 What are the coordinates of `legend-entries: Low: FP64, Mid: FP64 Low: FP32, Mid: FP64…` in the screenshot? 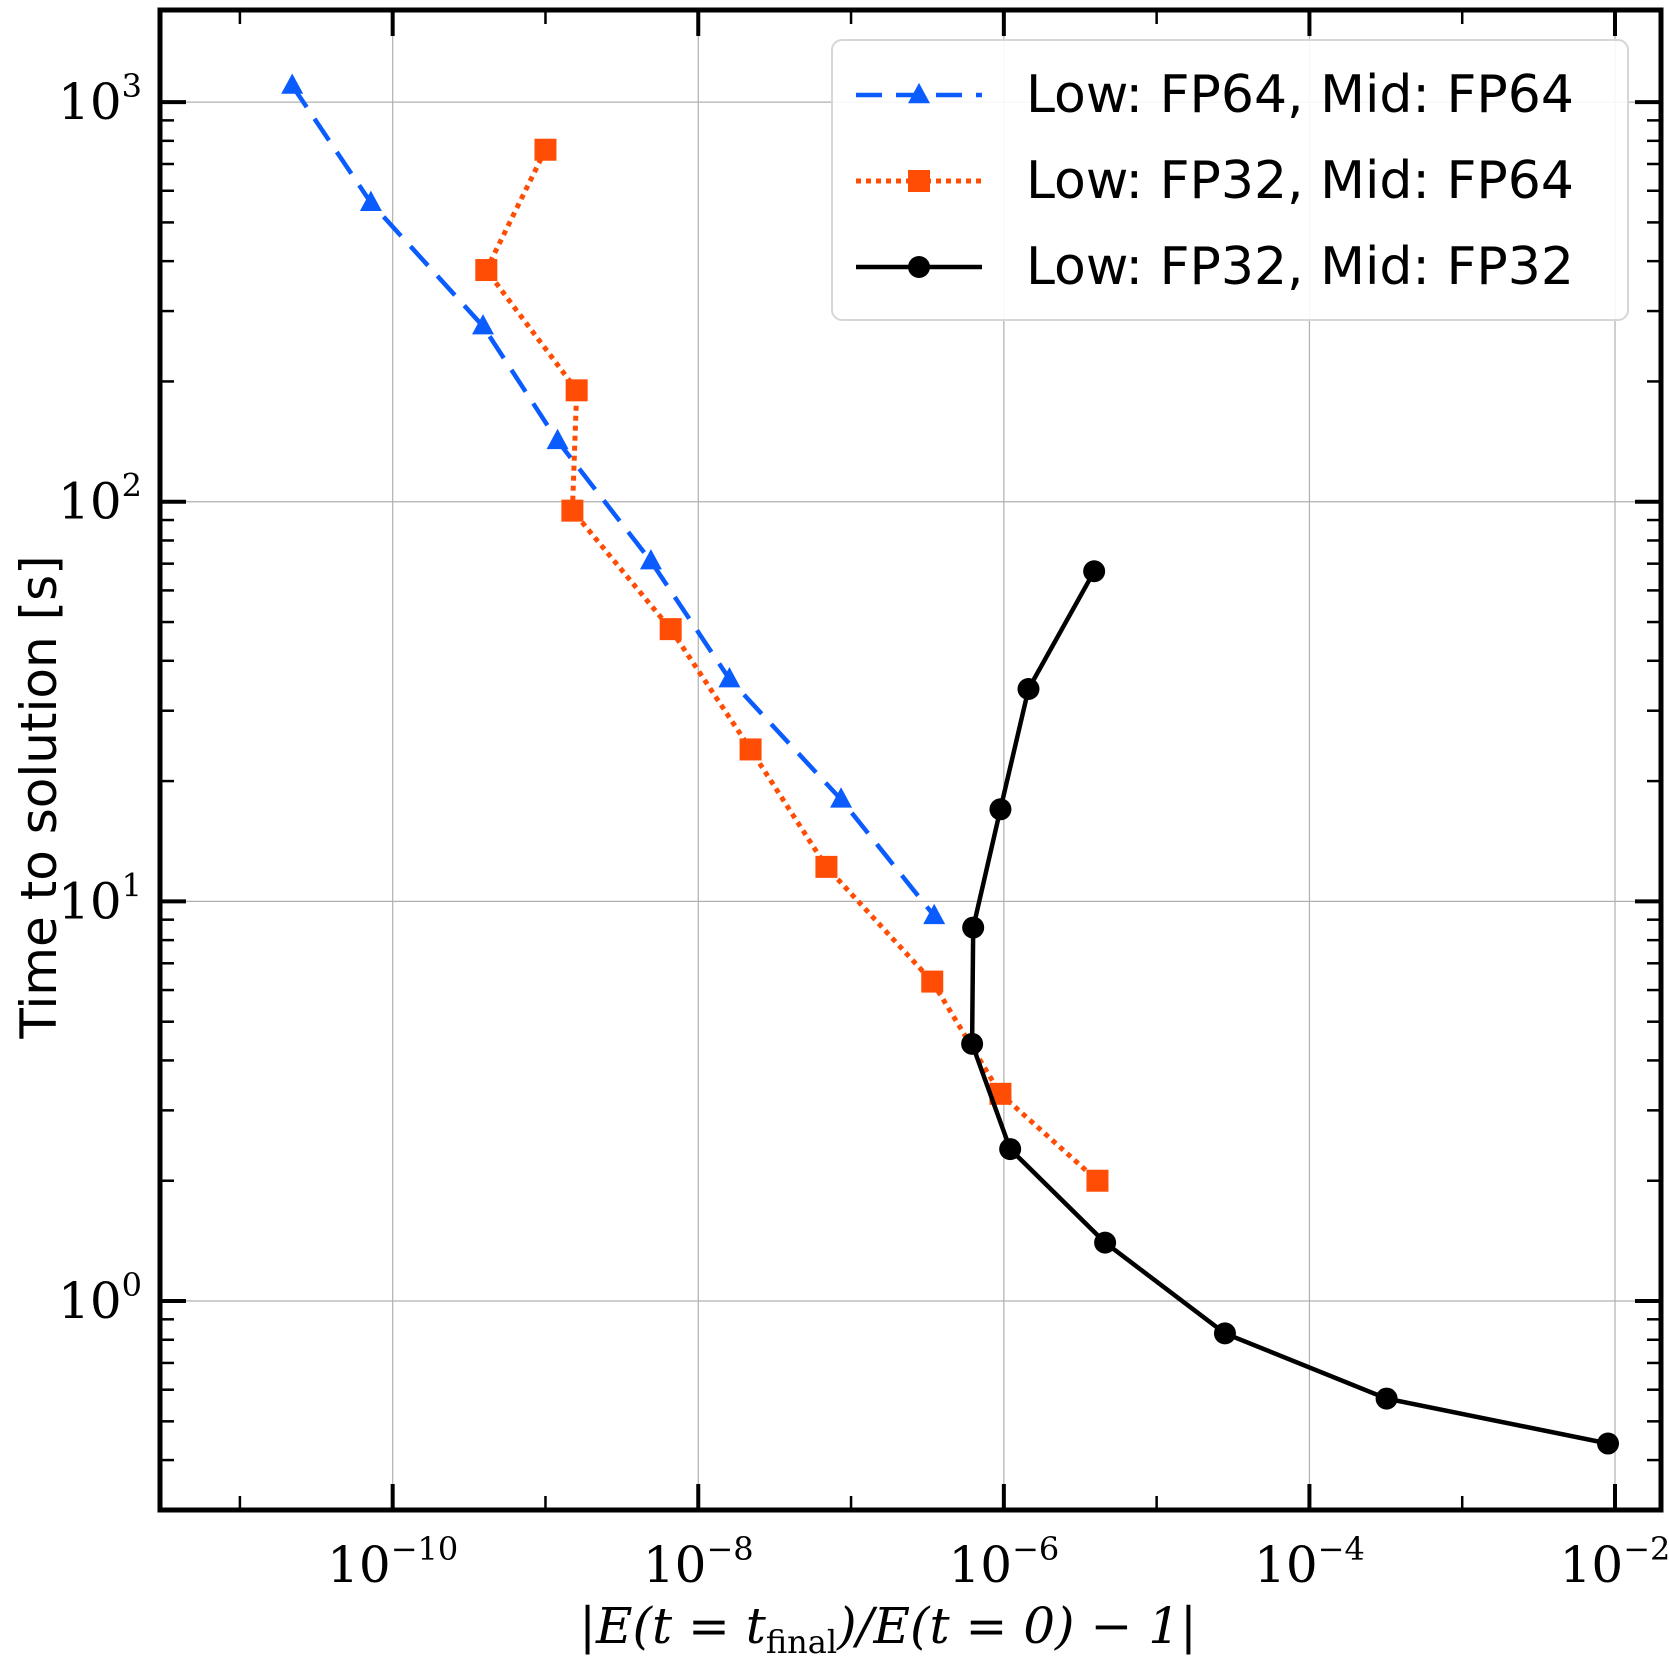 It's located at (1215, 181).